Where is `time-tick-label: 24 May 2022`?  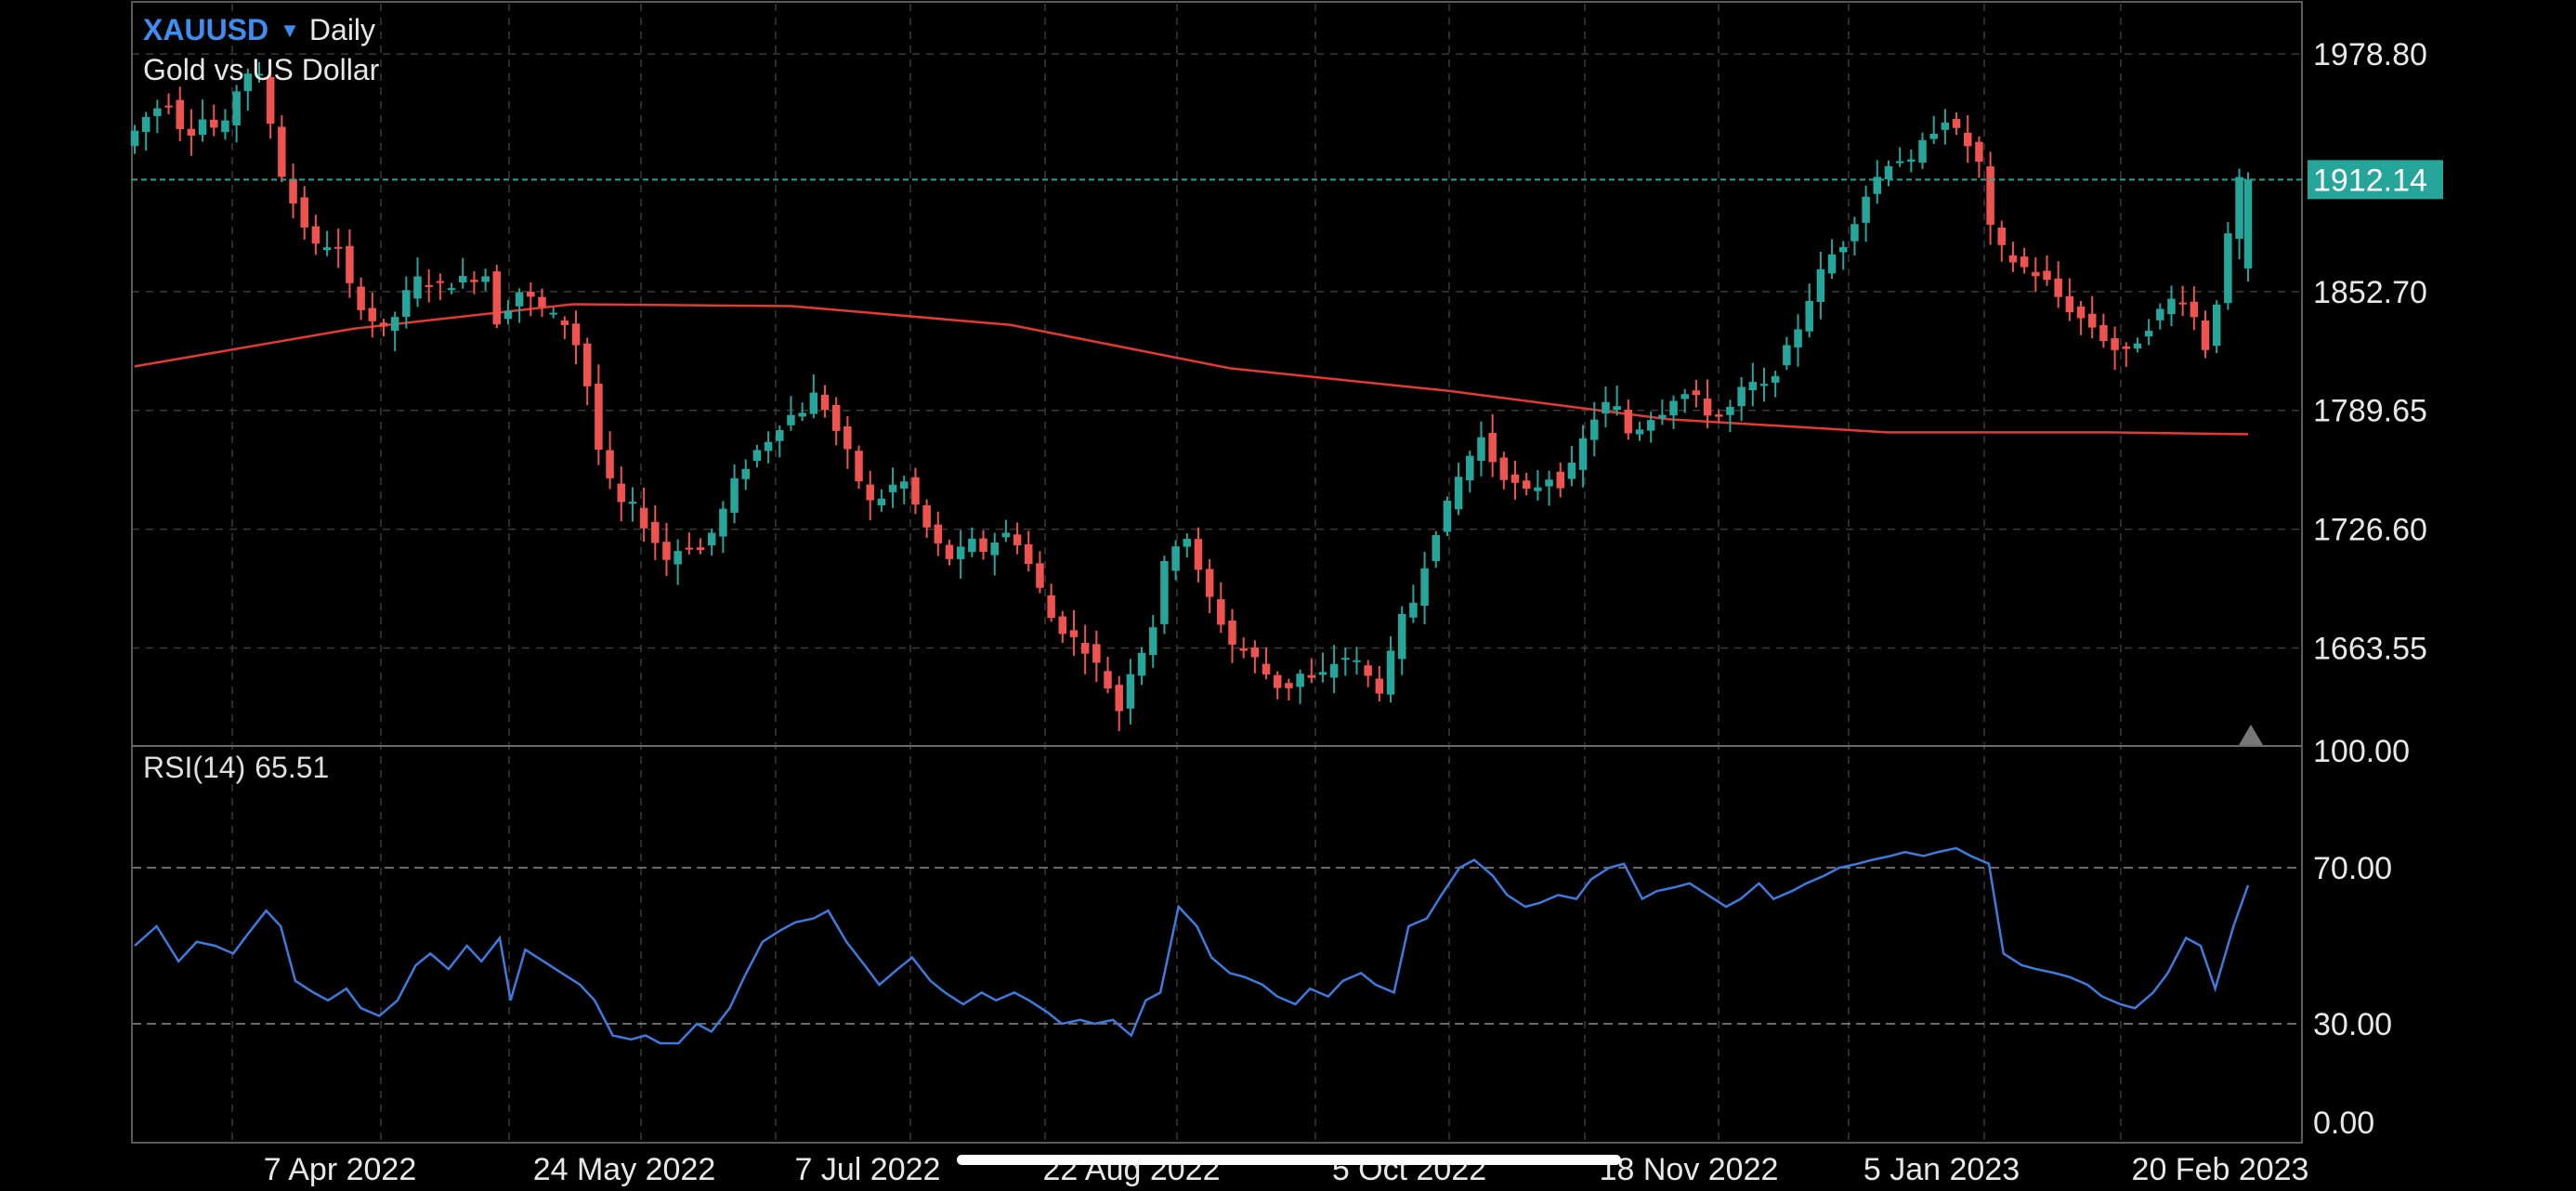
time-tick-label: 24 May 2022 is located at coordinates (624, 1170).